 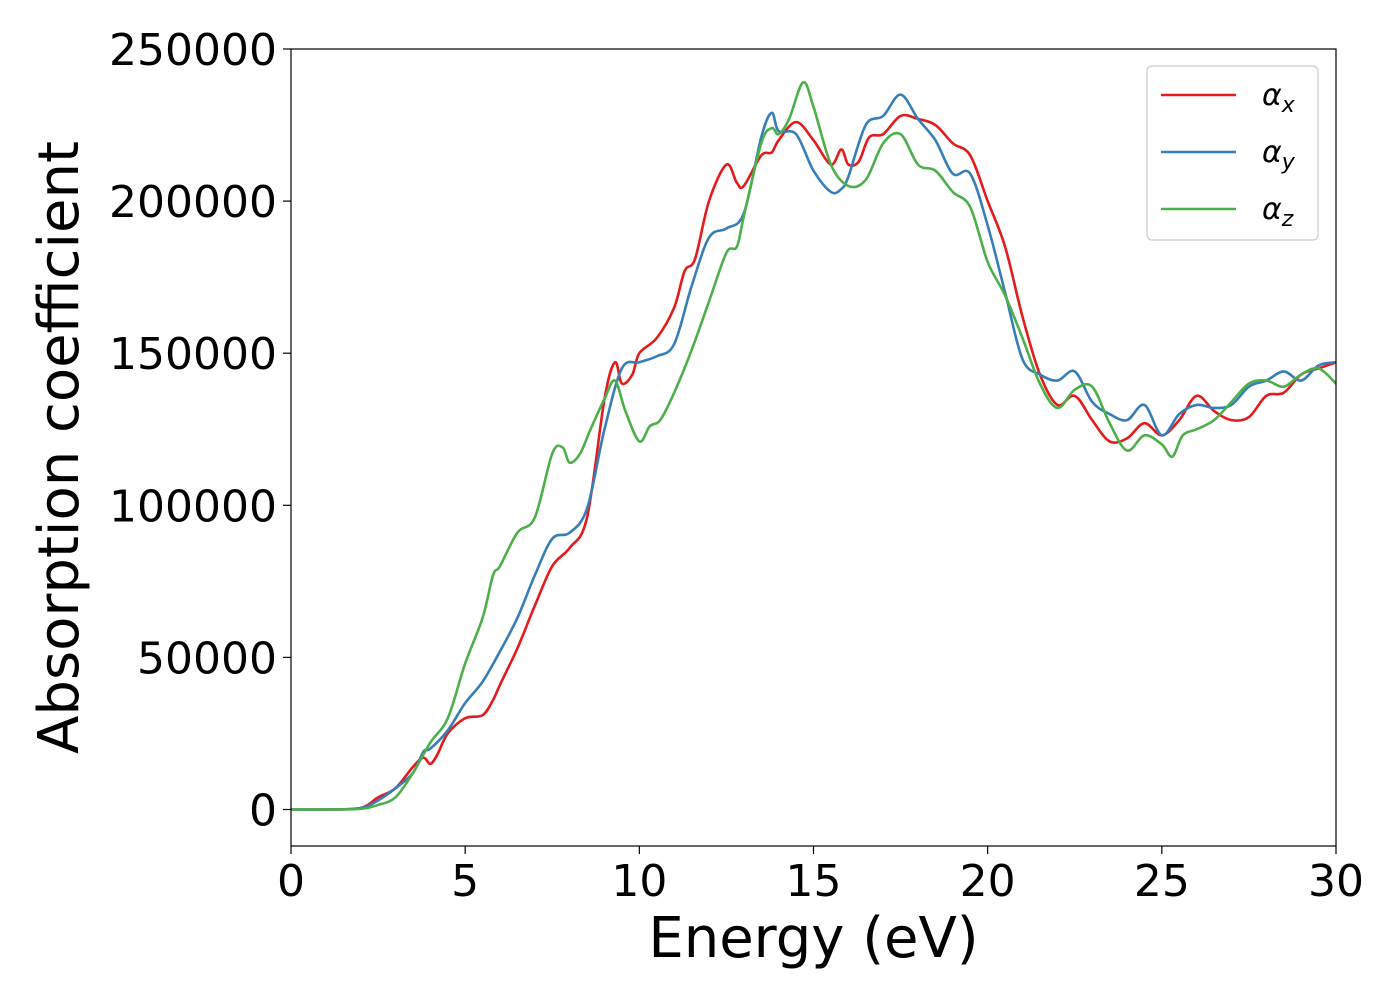 I want to click on y-tick-label: 150000, so click(x=193, y=354).